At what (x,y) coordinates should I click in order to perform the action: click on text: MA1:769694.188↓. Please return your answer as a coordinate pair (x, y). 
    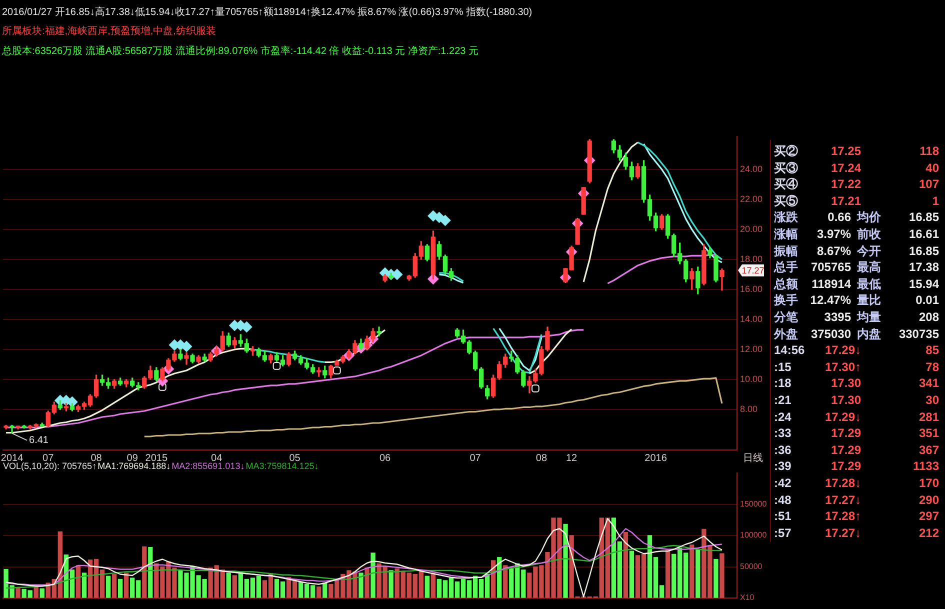
    Looking at the image, I should click on (134, 466).